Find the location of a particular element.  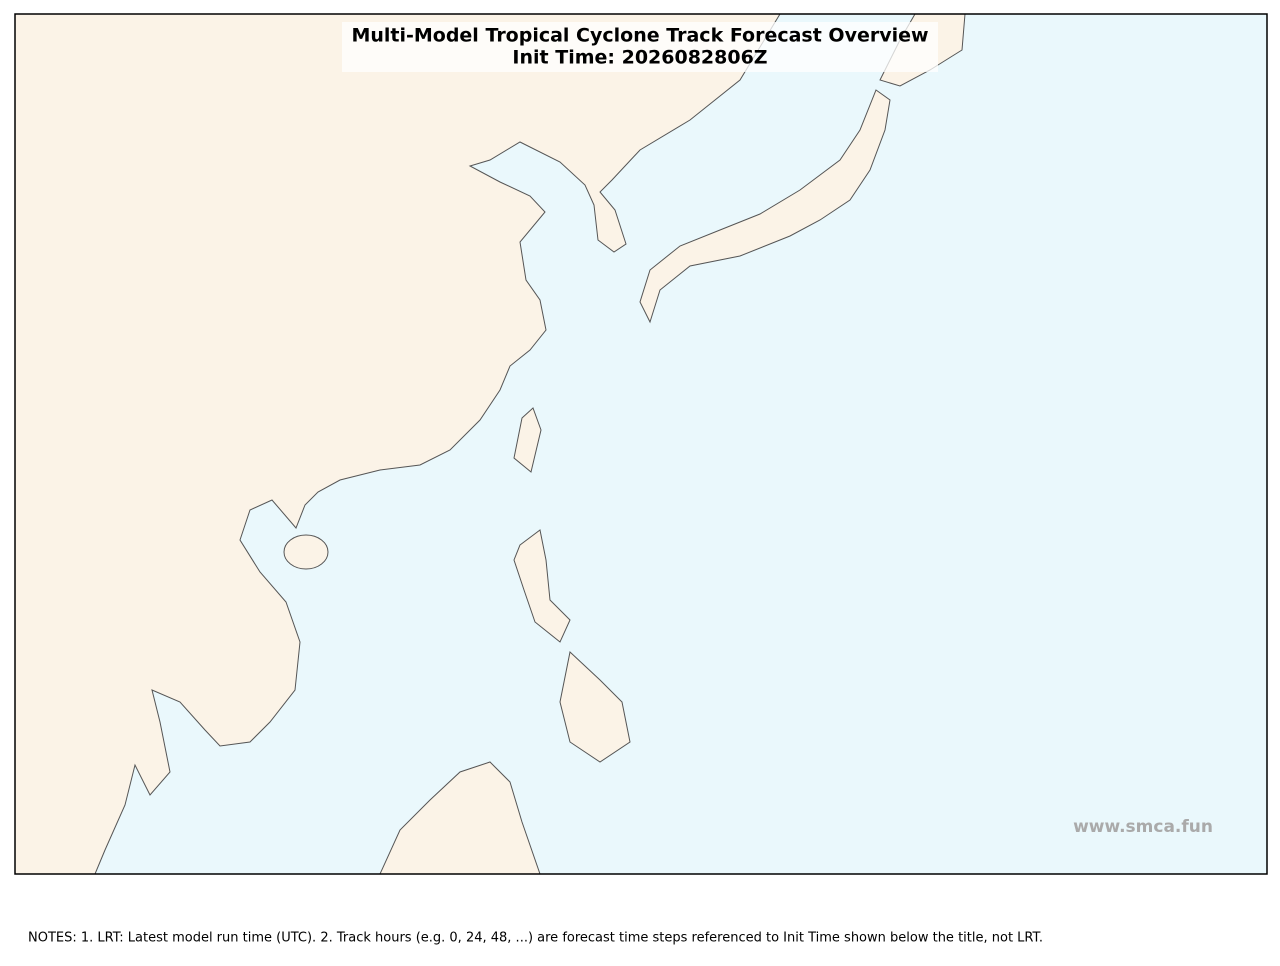

luzon is located at coordinates (542, 586).